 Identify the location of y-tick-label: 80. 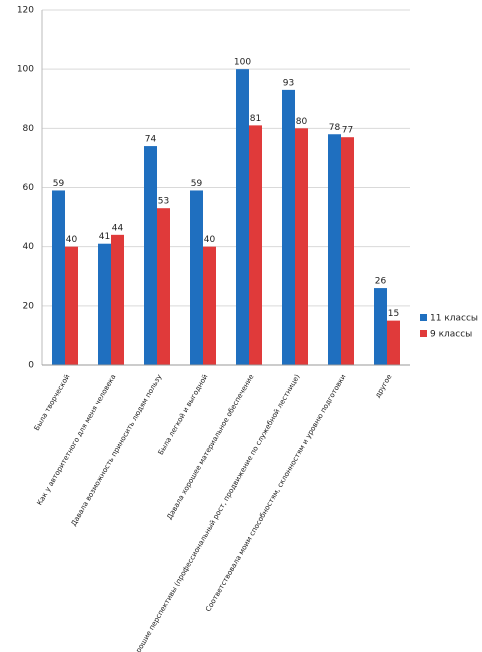
(29, 129).